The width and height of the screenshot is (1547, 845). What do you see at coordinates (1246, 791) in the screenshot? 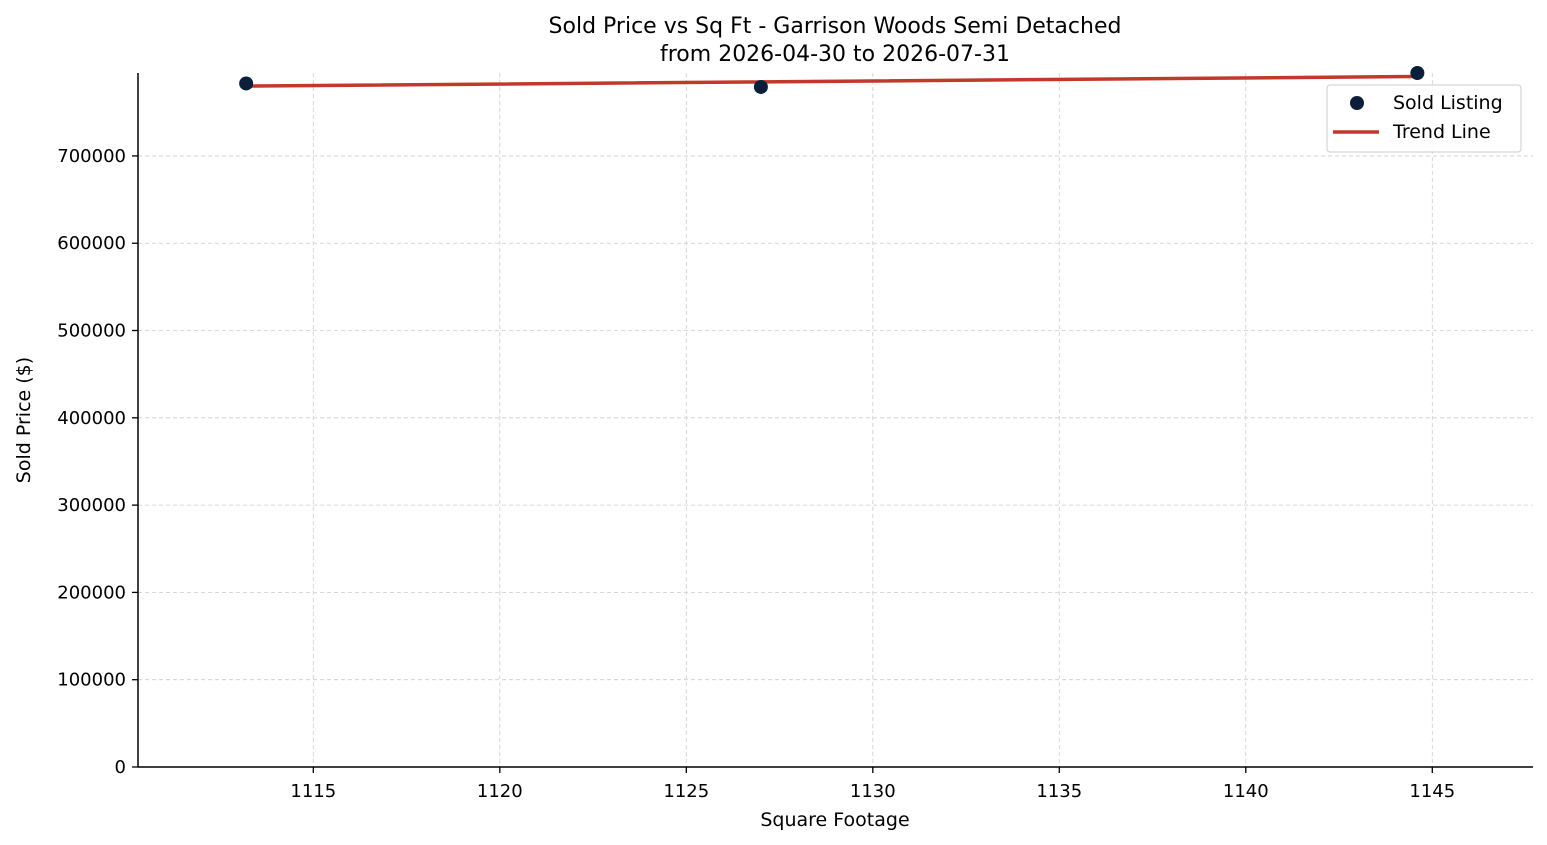
I see `x-tick-label: 1140` at bounding box center [1246, 791].